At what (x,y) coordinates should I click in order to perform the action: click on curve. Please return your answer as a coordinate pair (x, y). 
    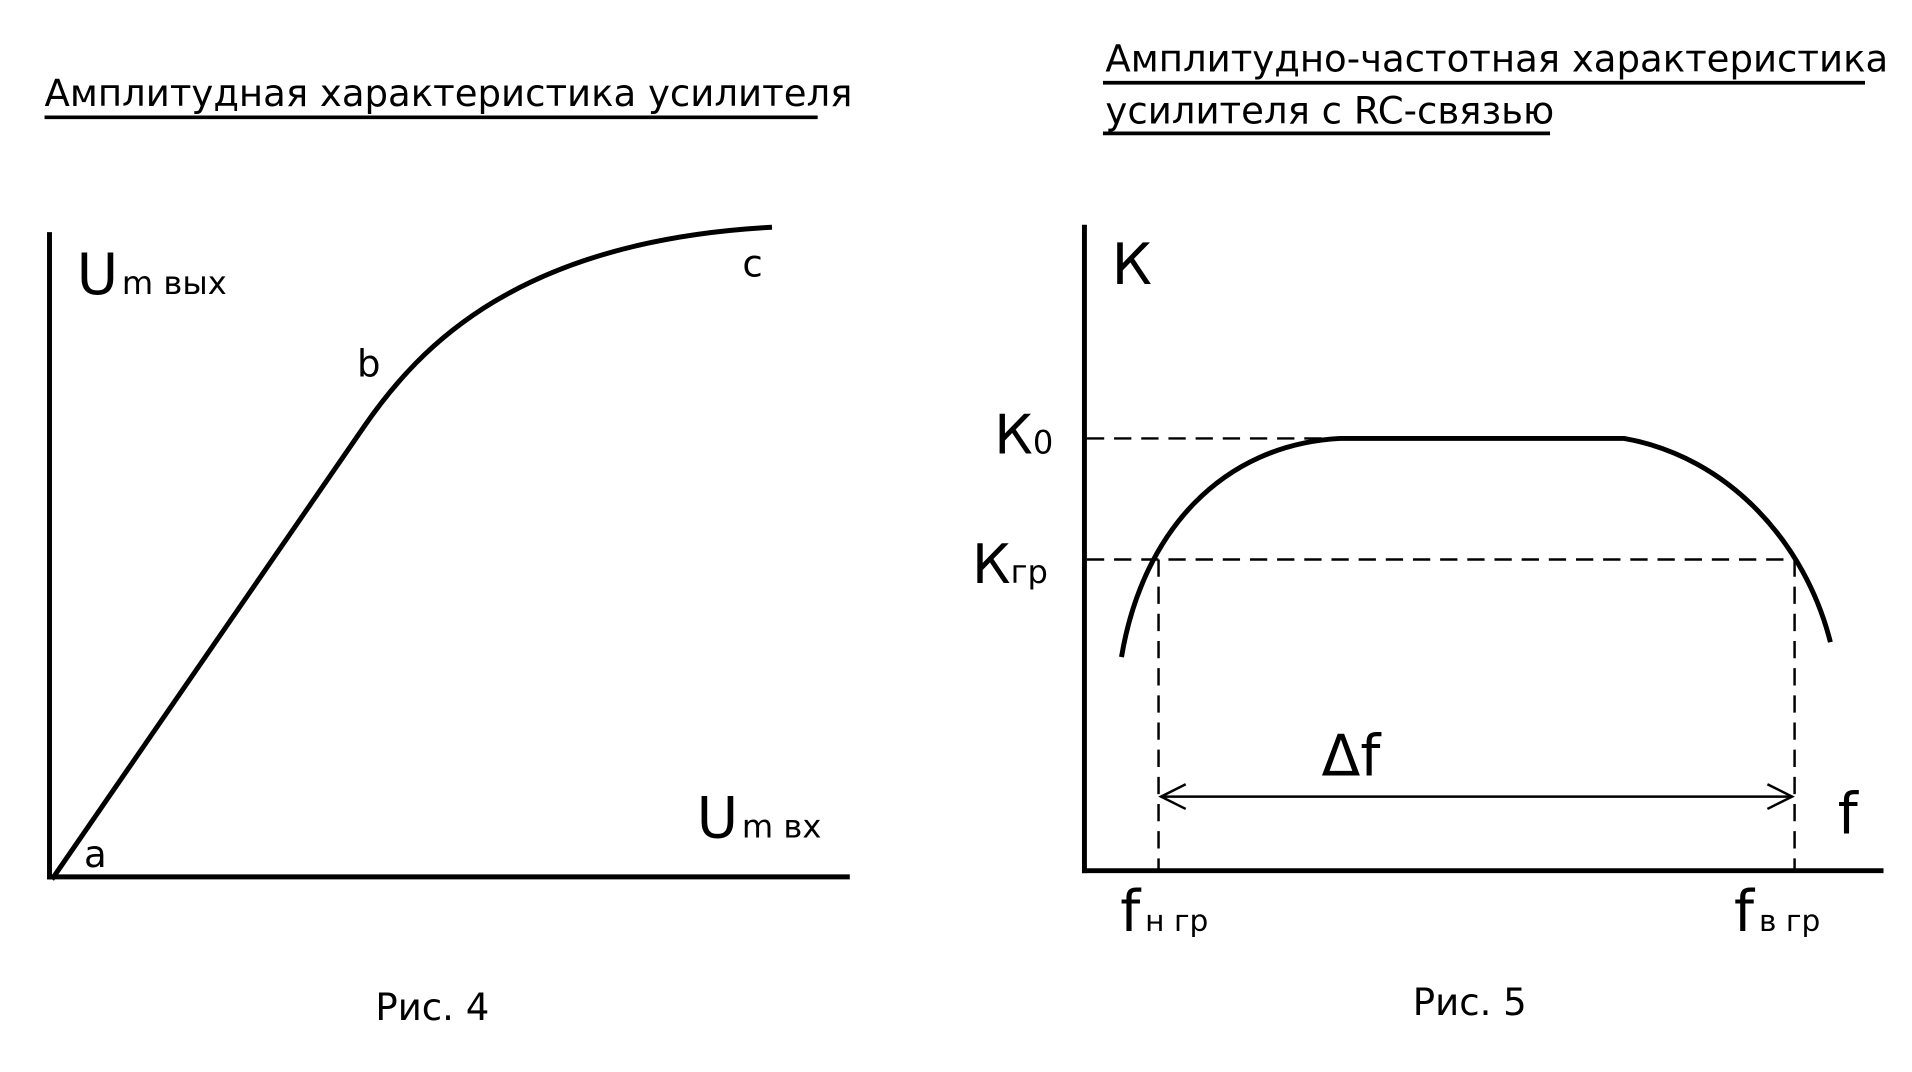
    Looking at the image, I should click on (1476, 546).